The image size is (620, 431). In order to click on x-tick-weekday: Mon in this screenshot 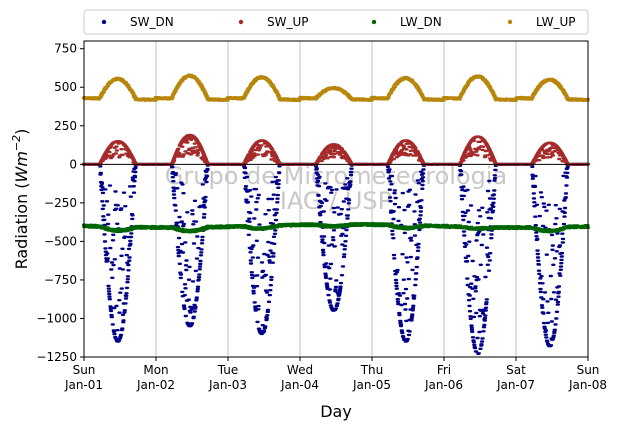, I will do `click(155, 370)`.